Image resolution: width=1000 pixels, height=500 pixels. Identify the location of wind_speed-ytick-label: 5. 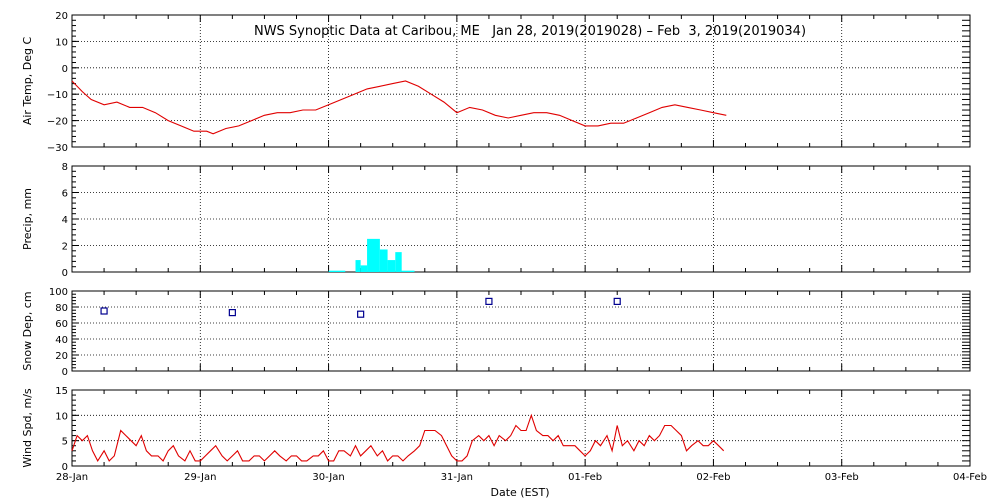
(65, 442).